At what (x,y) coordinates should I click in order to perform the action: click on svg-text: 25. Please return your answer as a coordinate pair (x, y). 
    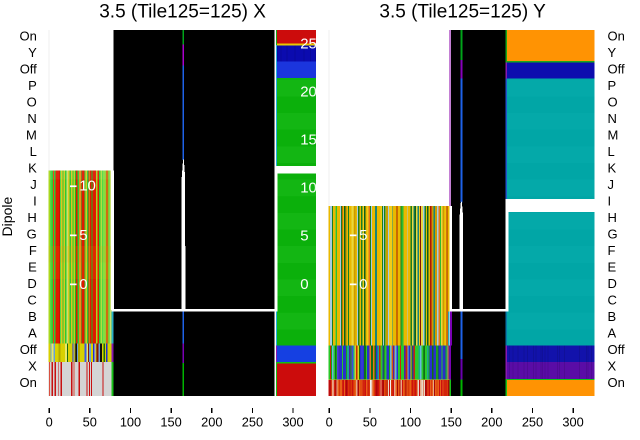
    Looking at the image, I should click on (308, 44).